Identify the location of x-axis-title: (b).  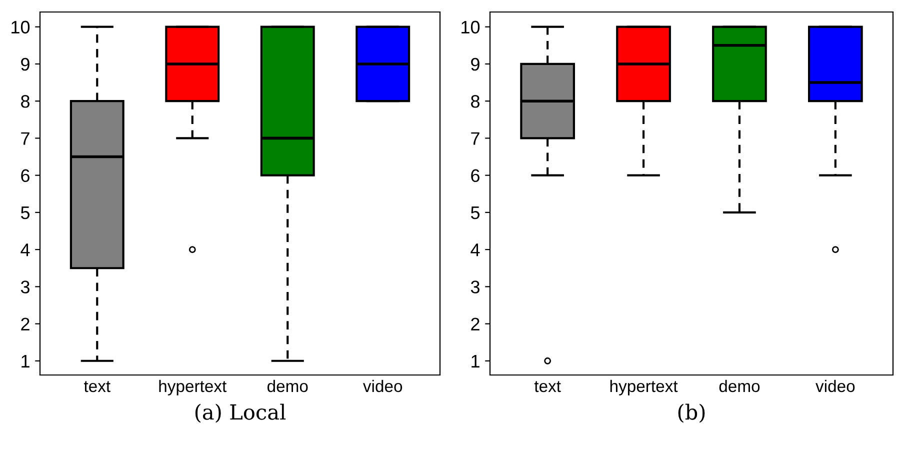
(691, 413).